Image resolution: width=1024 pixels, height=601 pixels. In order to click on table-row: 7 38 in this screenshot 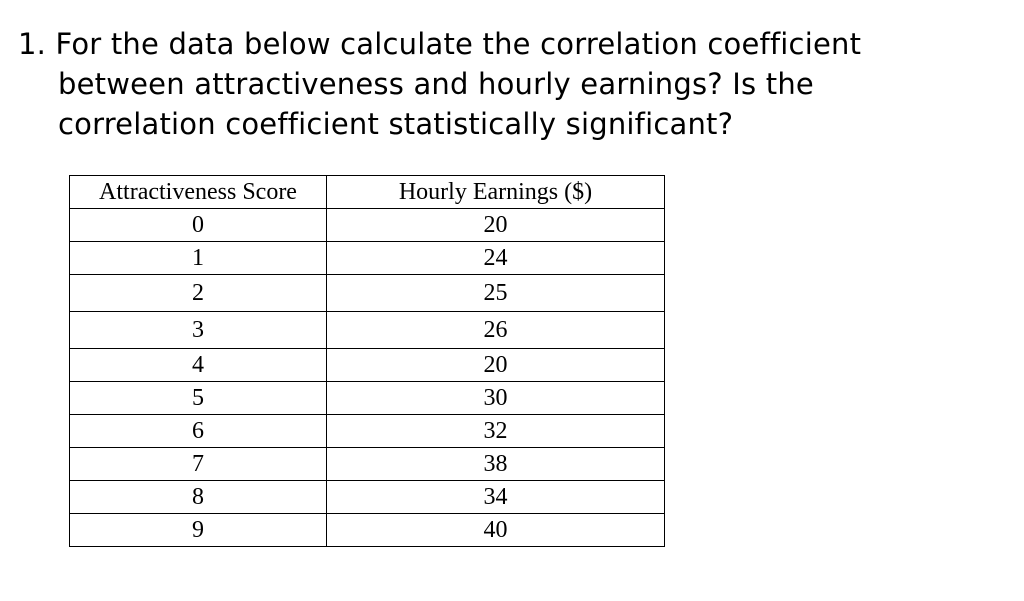, I will do `click(367, 464)`.